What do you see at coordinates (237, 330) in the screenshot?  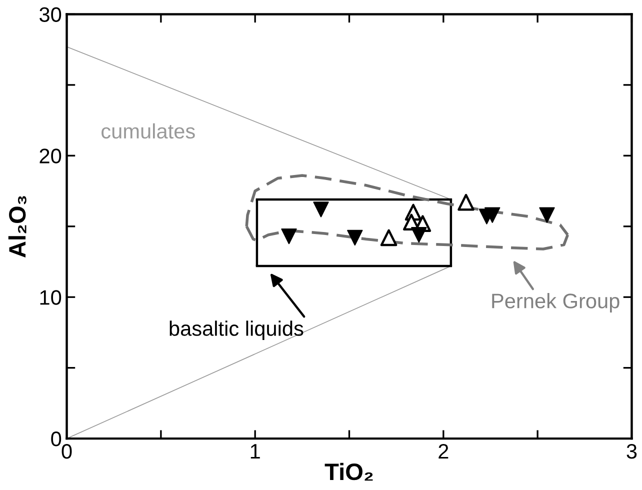 I see `annotation: basaltic liquids` at bounding box center [237, 330].